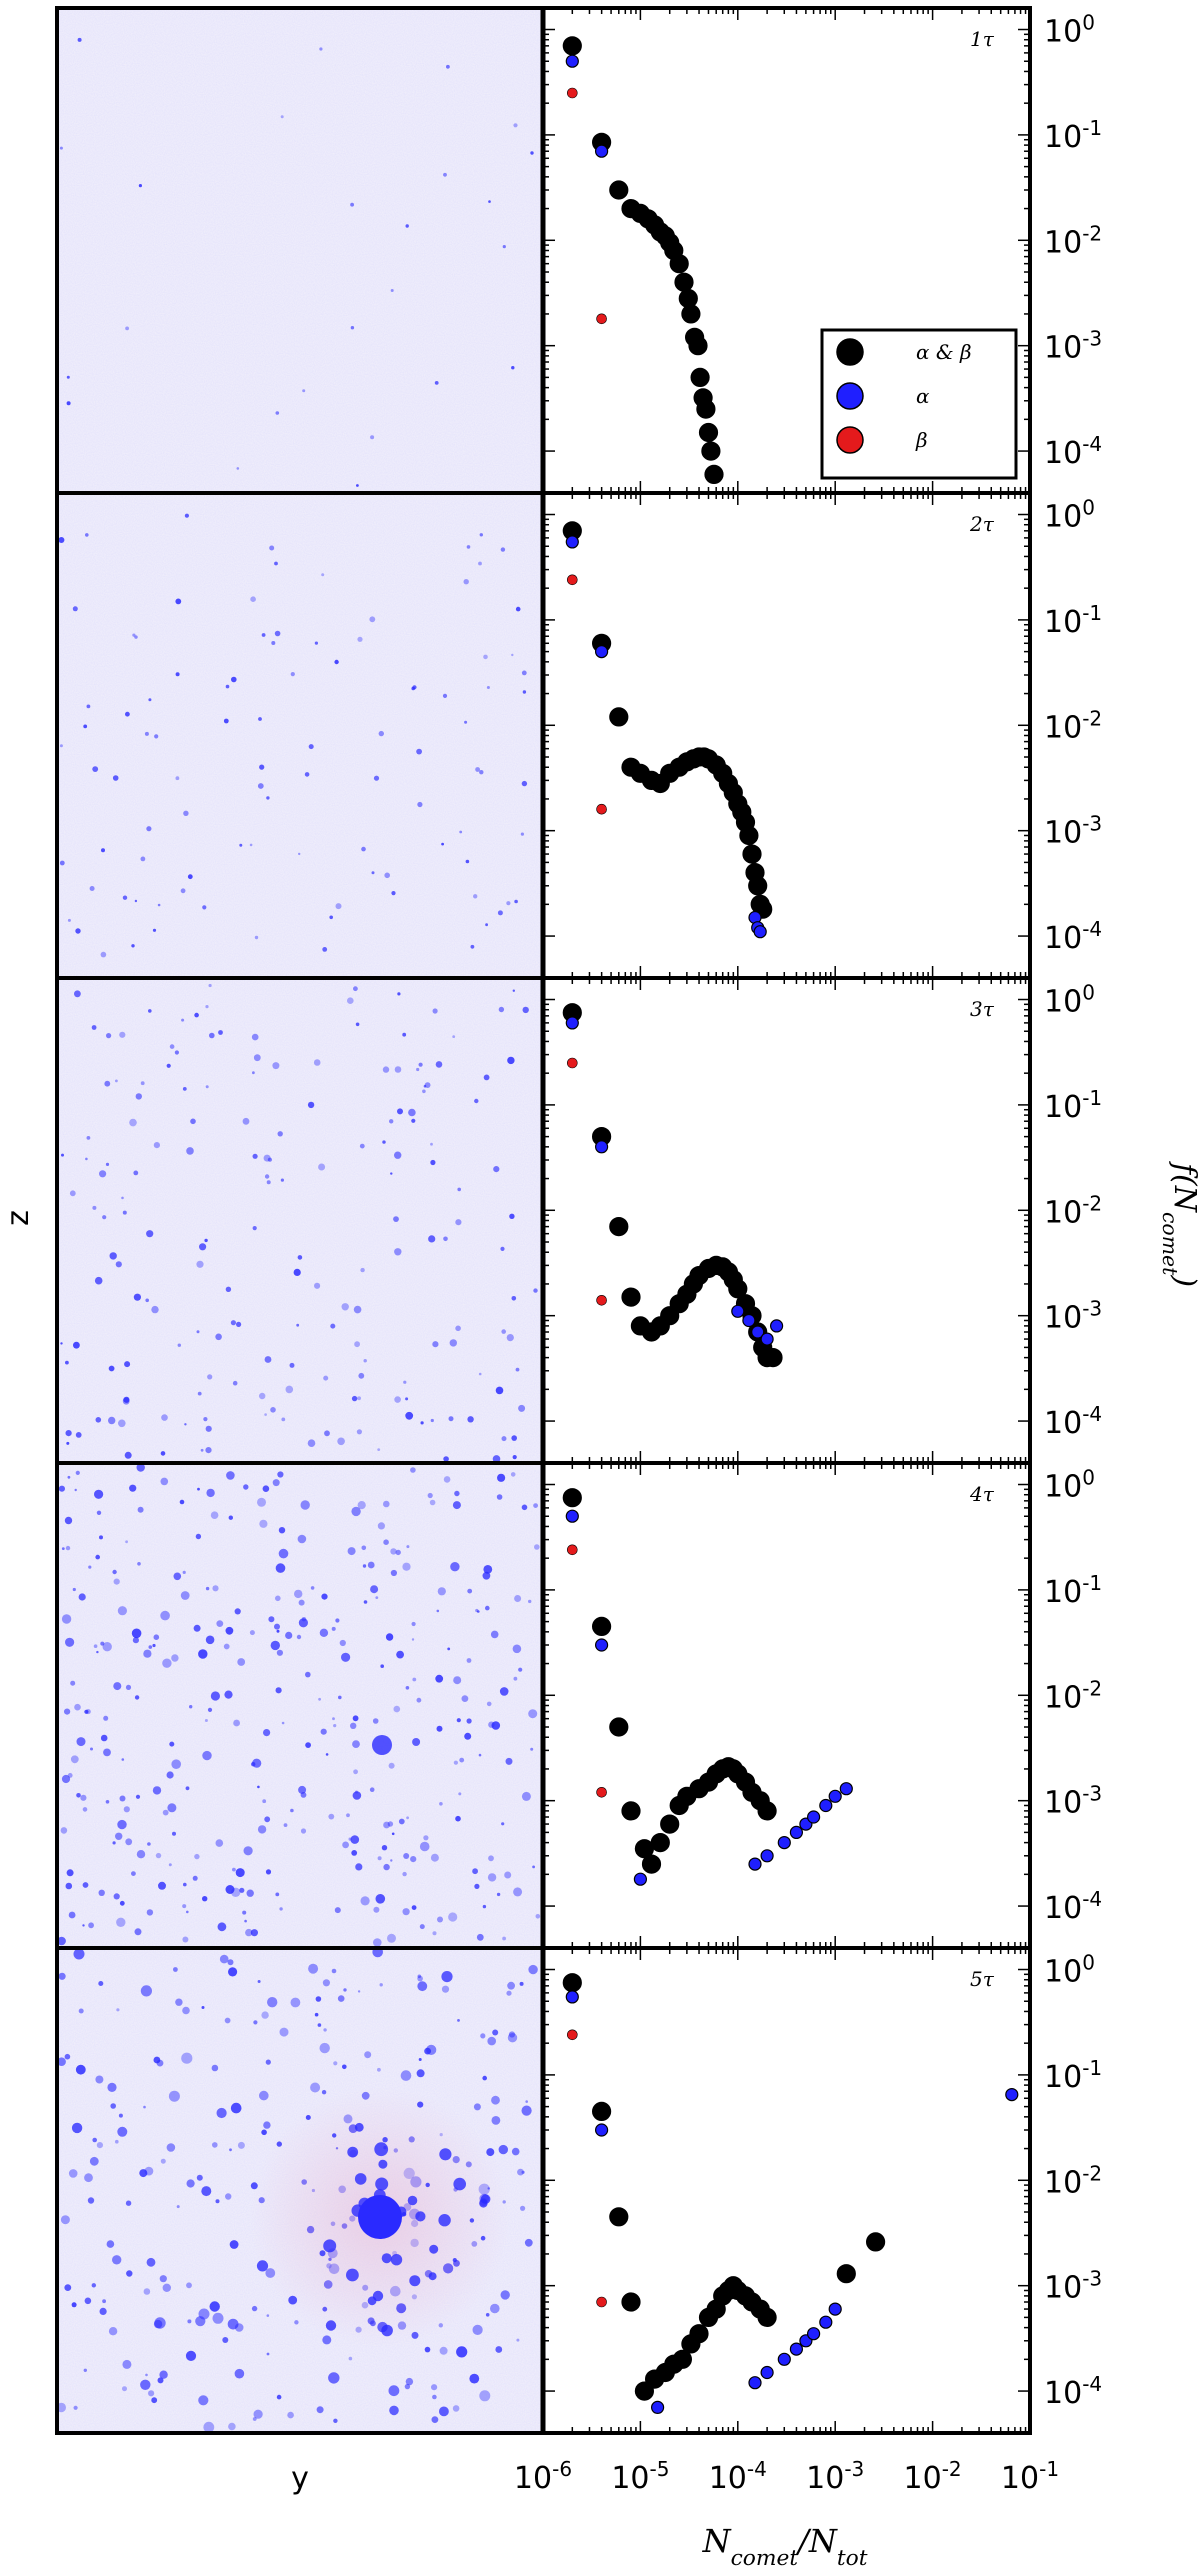 The width and height of the screenshot is (1200, 2569). Describe the element at coordinates (640, 2476) in the screenshot. I see `x-tick-label: 10-5` at that location.